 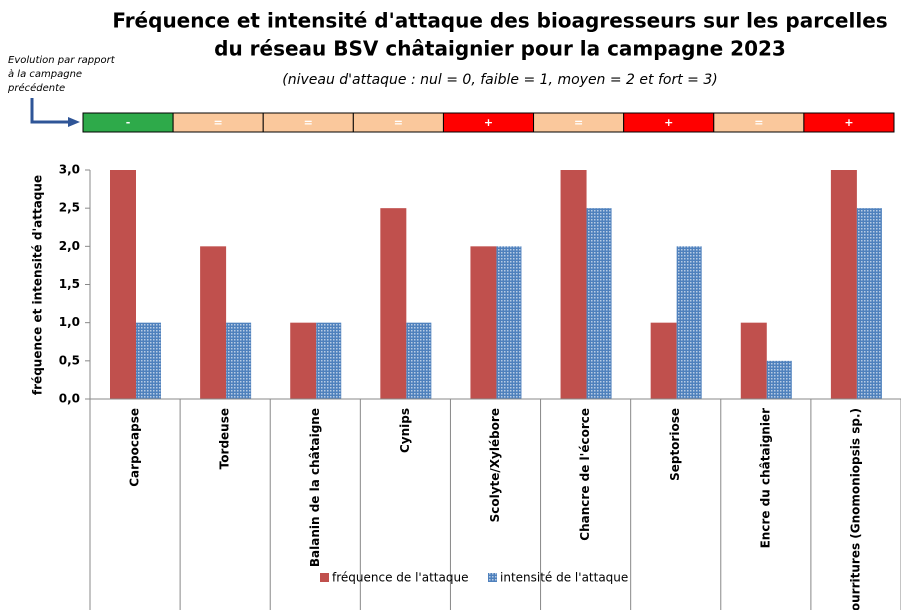 What do you see at coordinates (225, 438) in the screenshot?
I see `x-tick-label: Tordeuse` at bounding box center [225, 438].